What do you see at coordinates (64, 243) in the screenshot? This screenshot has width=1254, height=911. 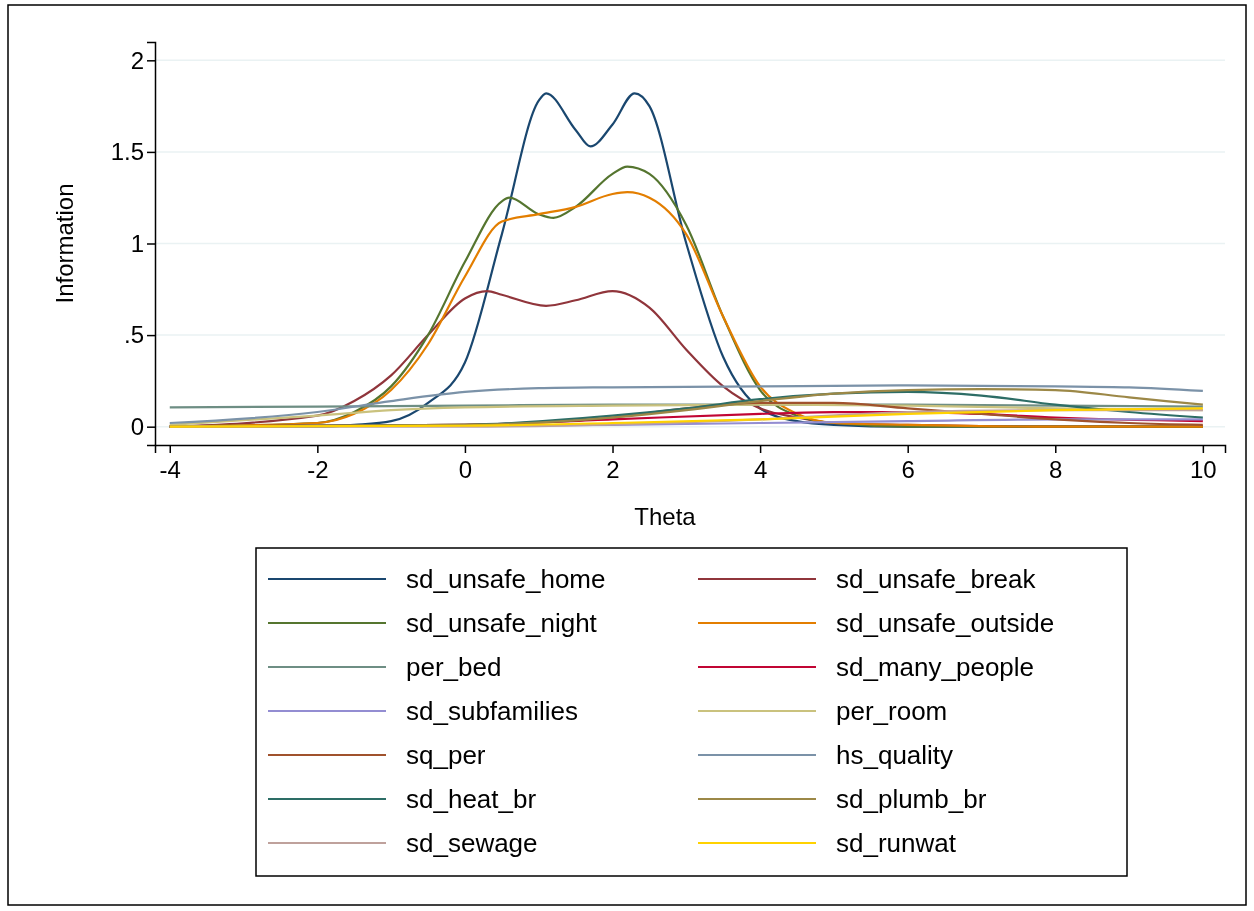 I see `y-axis-title: Information` at bounding box center [64, 243].